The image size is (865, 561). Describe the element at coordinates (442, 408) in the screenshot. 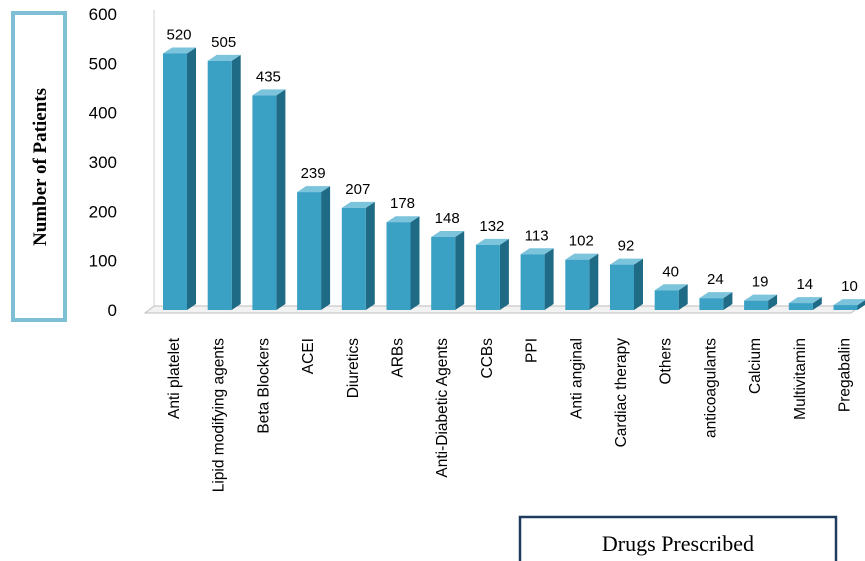

I see `category-label: Anti-Diabetic Agents` at that location.